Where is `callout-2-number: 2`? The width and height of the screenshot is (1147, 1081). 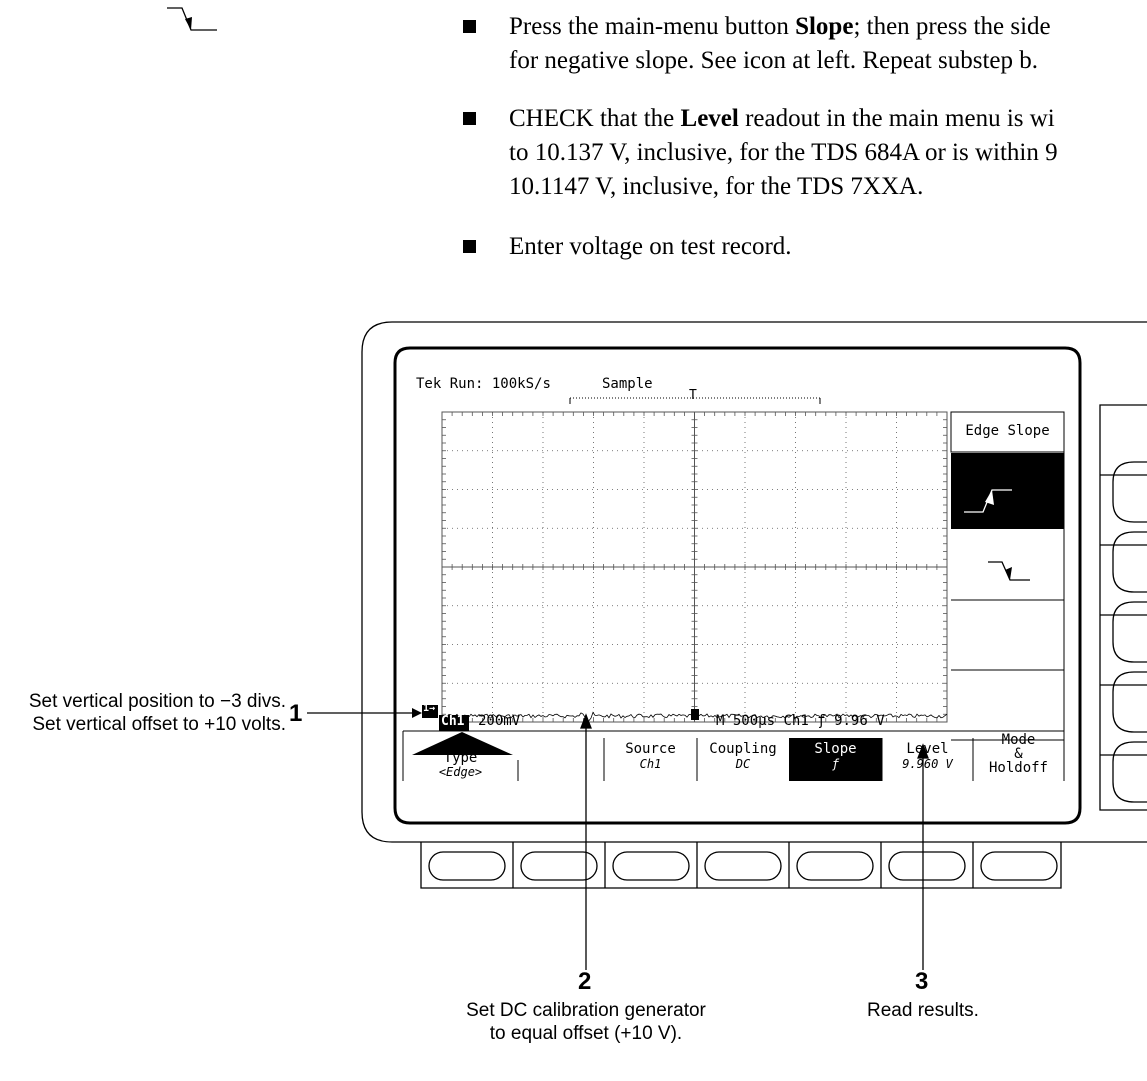 callout-2-number: 2 is located at coordinates (585, 981).